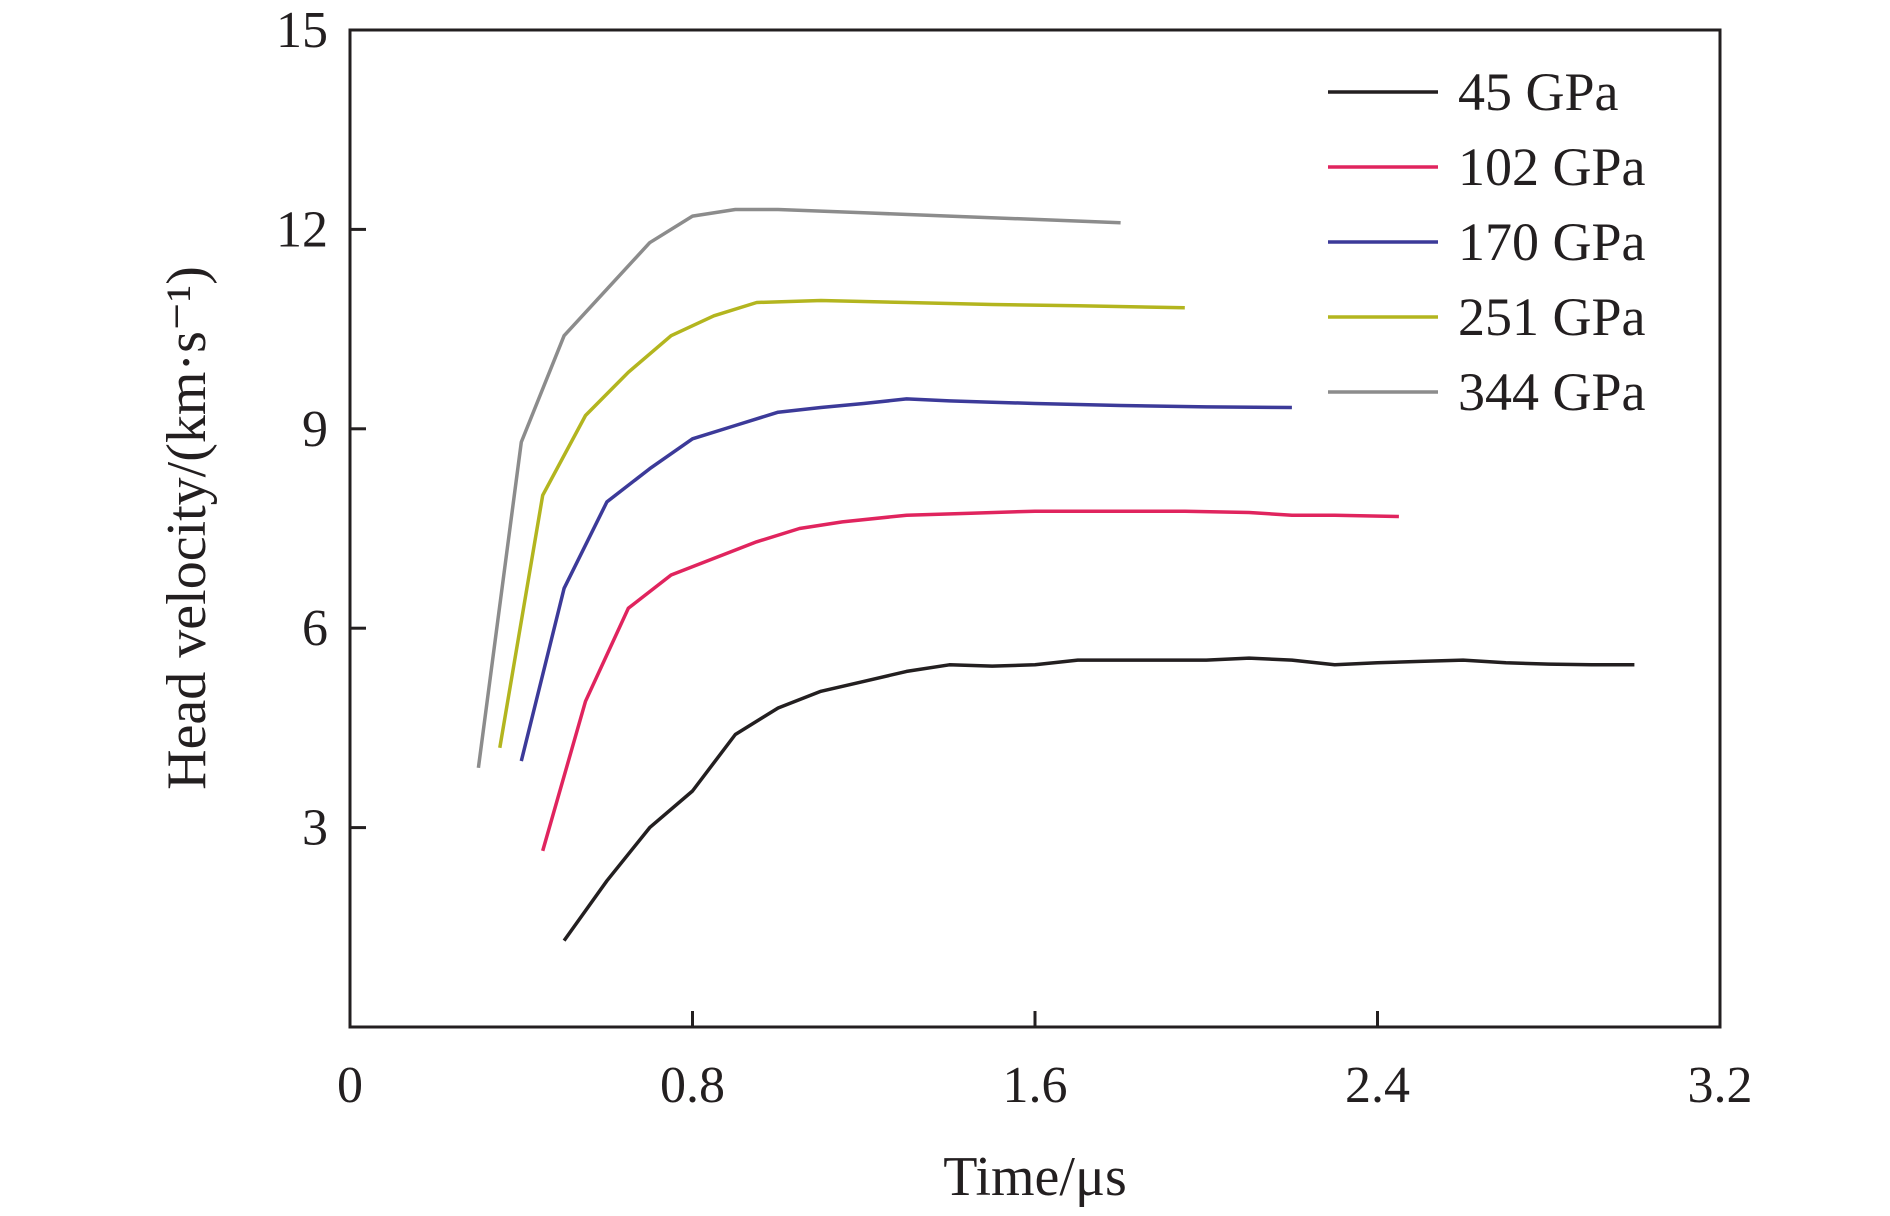 Image resolution: width=1890 pixels, height=1216 pixels. I want to click on y-tick-label: 15, so click(302, 30).